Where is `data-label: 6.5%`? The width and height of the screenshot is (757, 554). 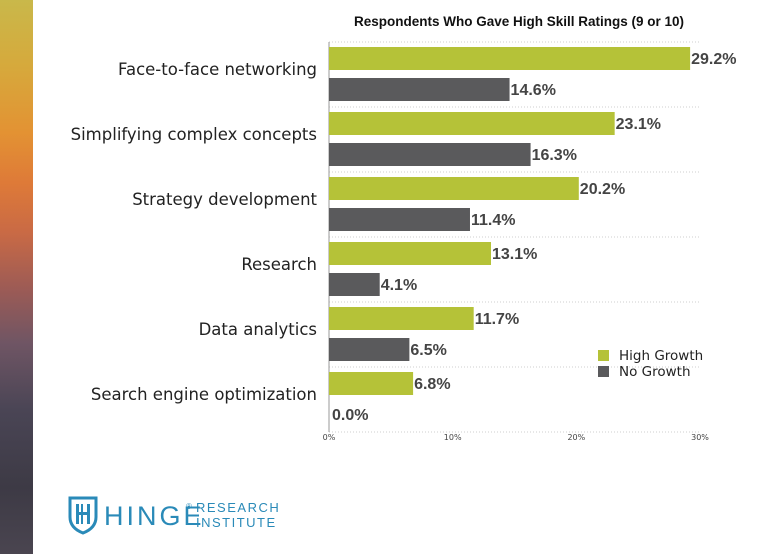 data-label: 6.5% is located at coordinates (428, 350).